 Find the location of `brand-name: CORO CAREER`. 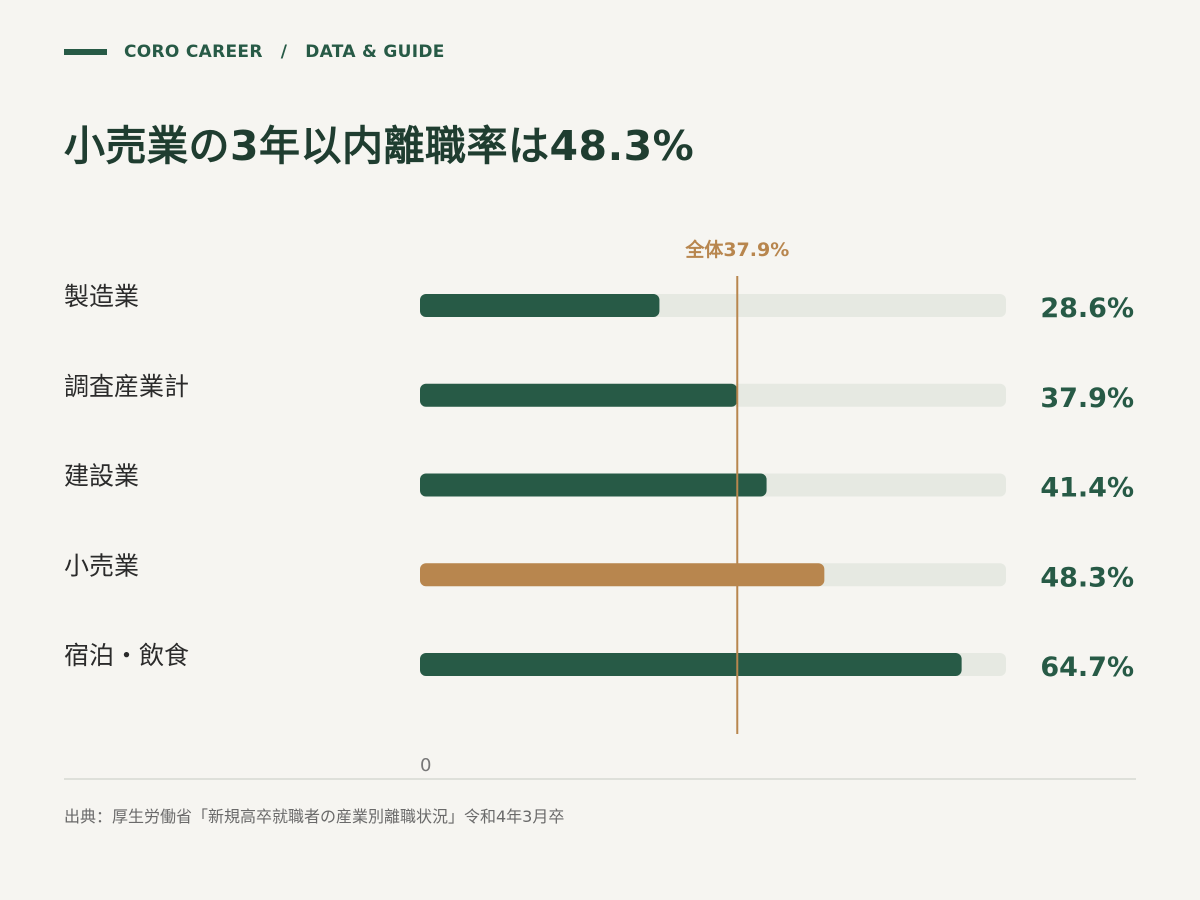

brand-name: CORO CAREER is located at coordinates (193, 52).